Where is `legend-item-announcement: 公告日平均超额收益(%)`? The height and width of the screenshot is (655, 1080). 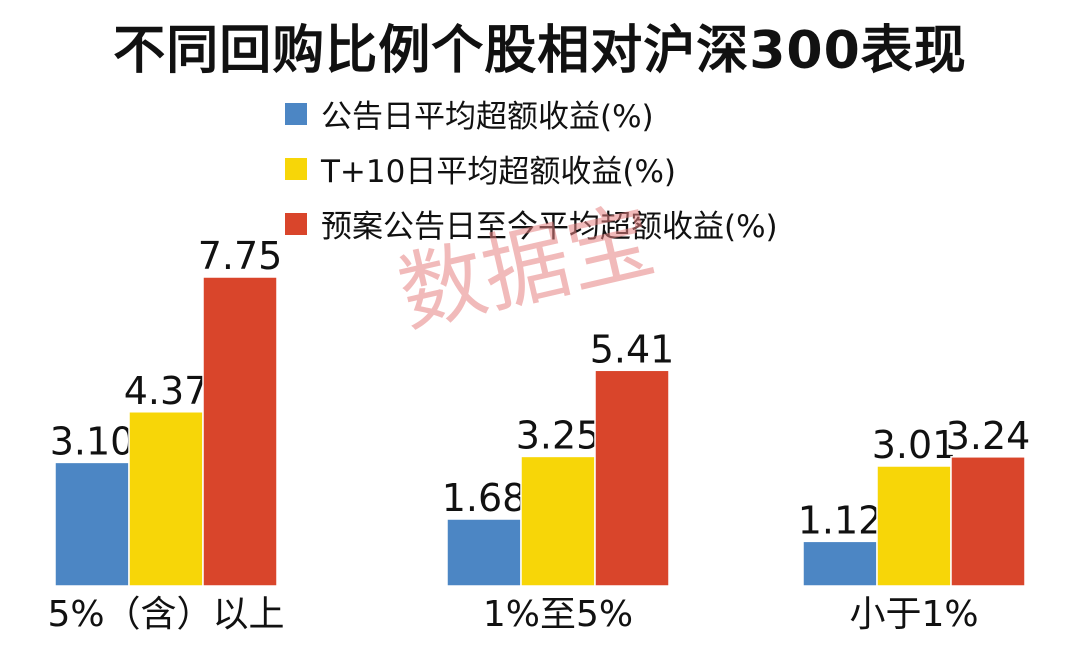
legend-item-announcement: 公告日平均超额收益(%) is located at coordinates (531, 113).